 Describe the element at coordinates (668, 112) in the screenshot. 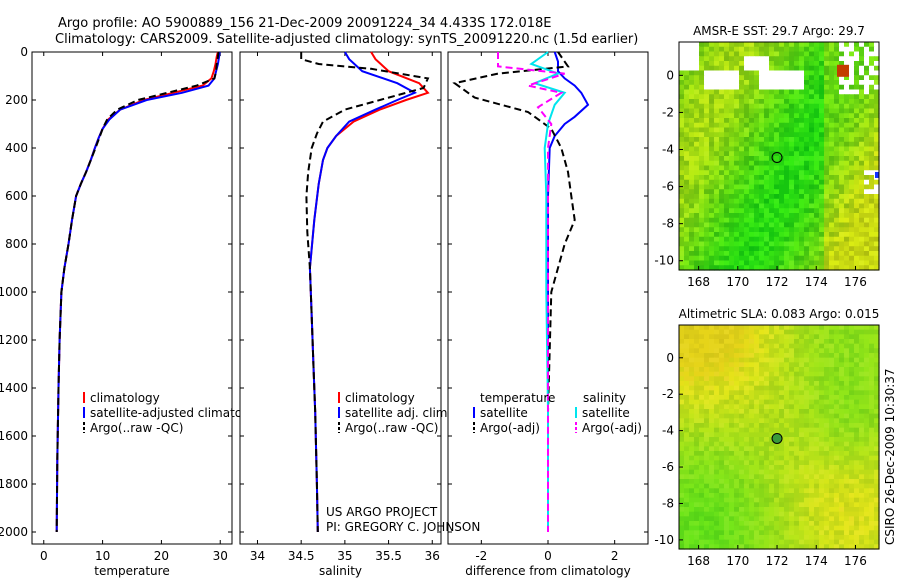

I see `sst-y-tick-label: -2` at that location.